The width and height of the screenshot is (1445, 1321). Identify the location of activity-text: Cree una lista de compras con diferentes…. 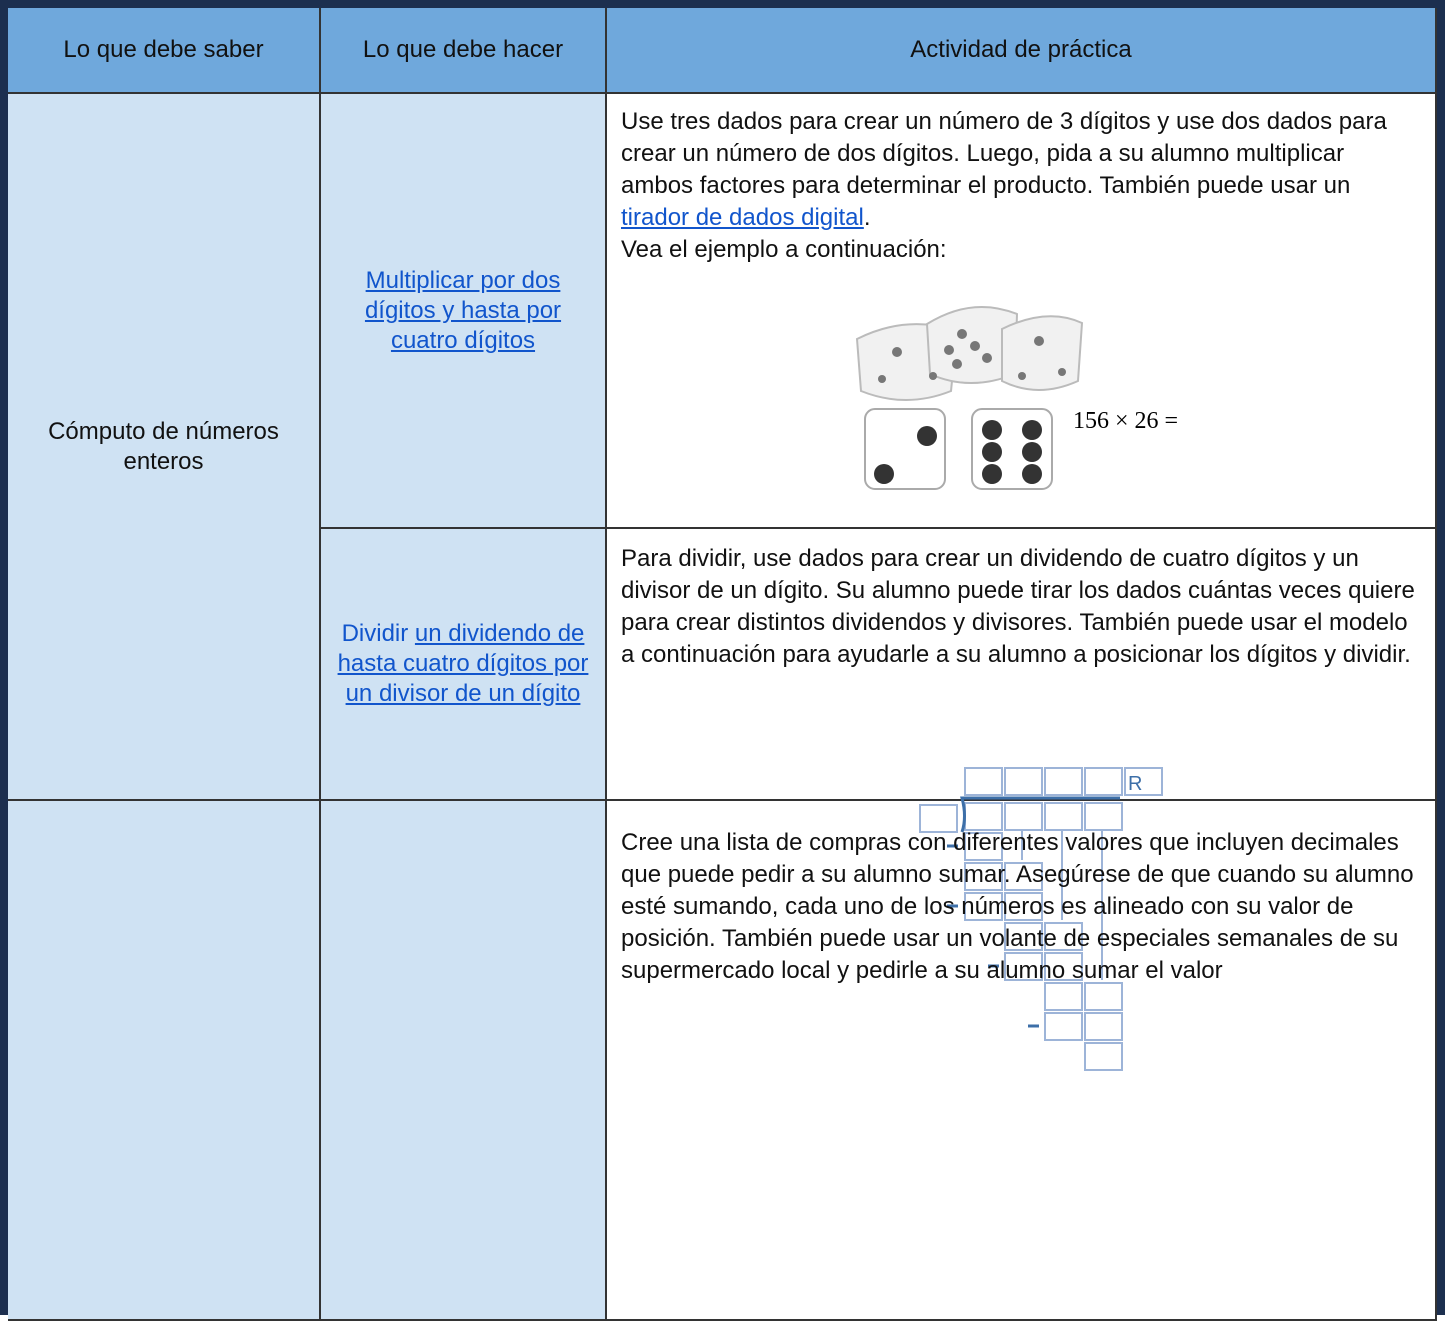
(1017, 906).